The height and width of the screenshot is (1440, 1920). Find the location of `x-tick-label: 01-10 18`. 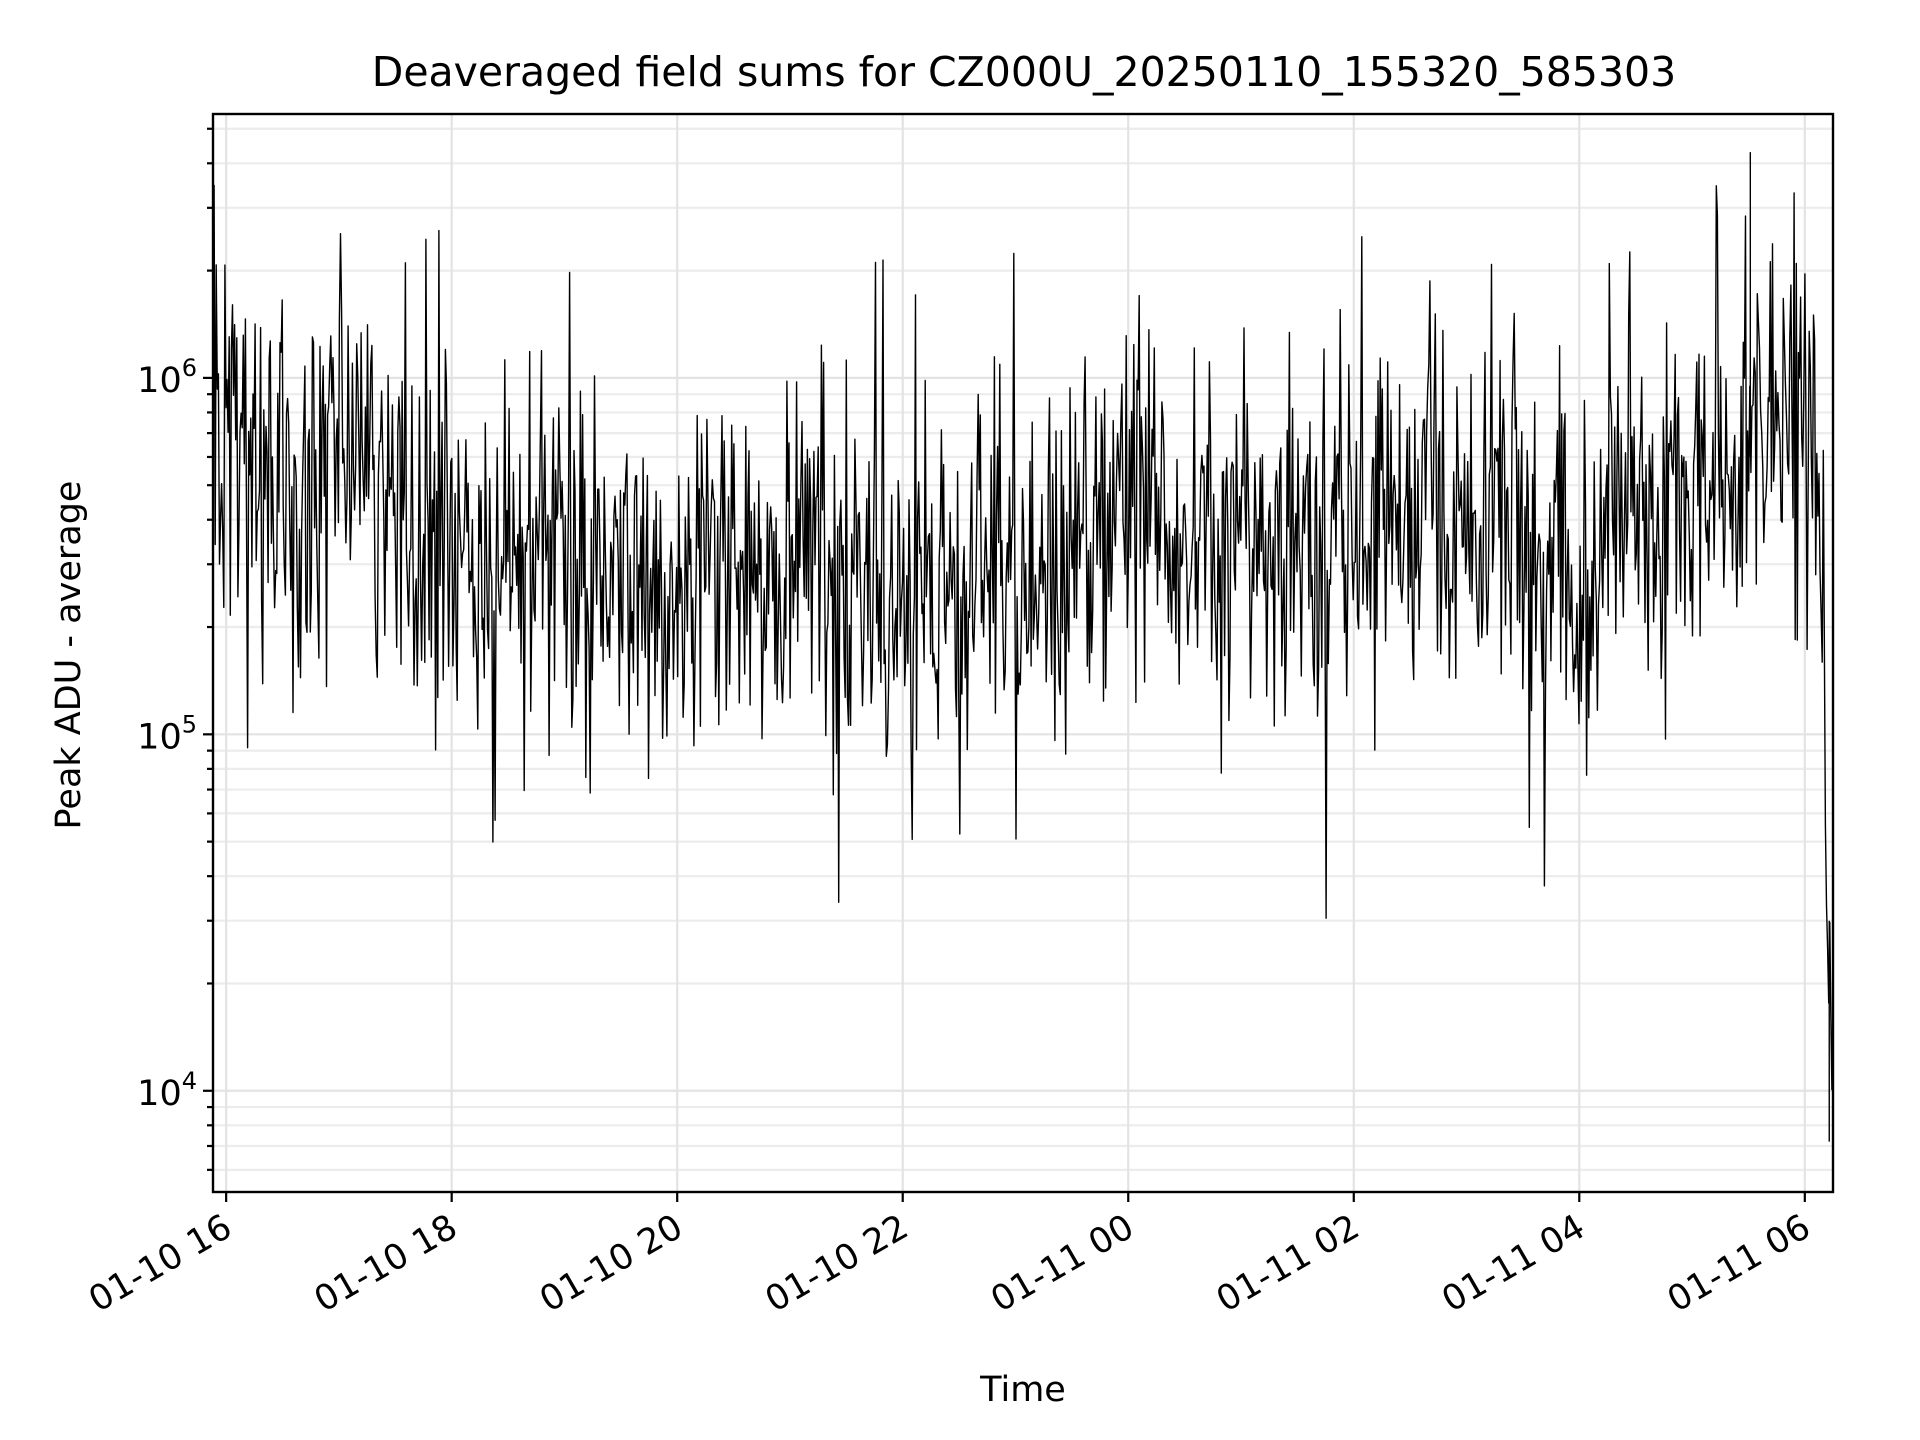

x-tick-label: 01-10 18 is located at coordinates (386, 1263).